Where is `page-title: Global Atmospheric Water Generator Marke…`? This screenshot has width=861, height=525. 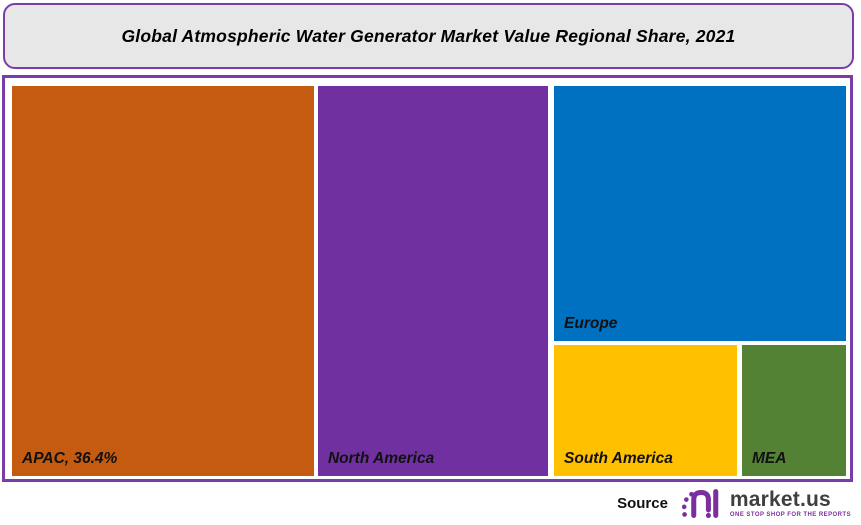
page-title: Global Atmospheric Water Generator Marke… is located at coordinates (428, 35).